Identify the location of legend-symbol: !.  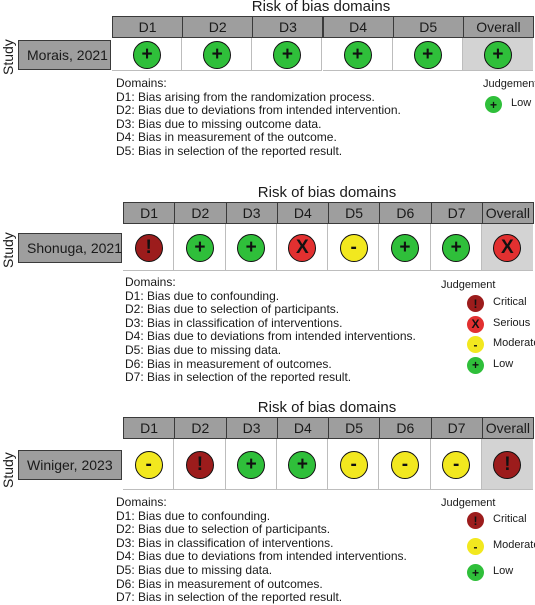
(475, 520).